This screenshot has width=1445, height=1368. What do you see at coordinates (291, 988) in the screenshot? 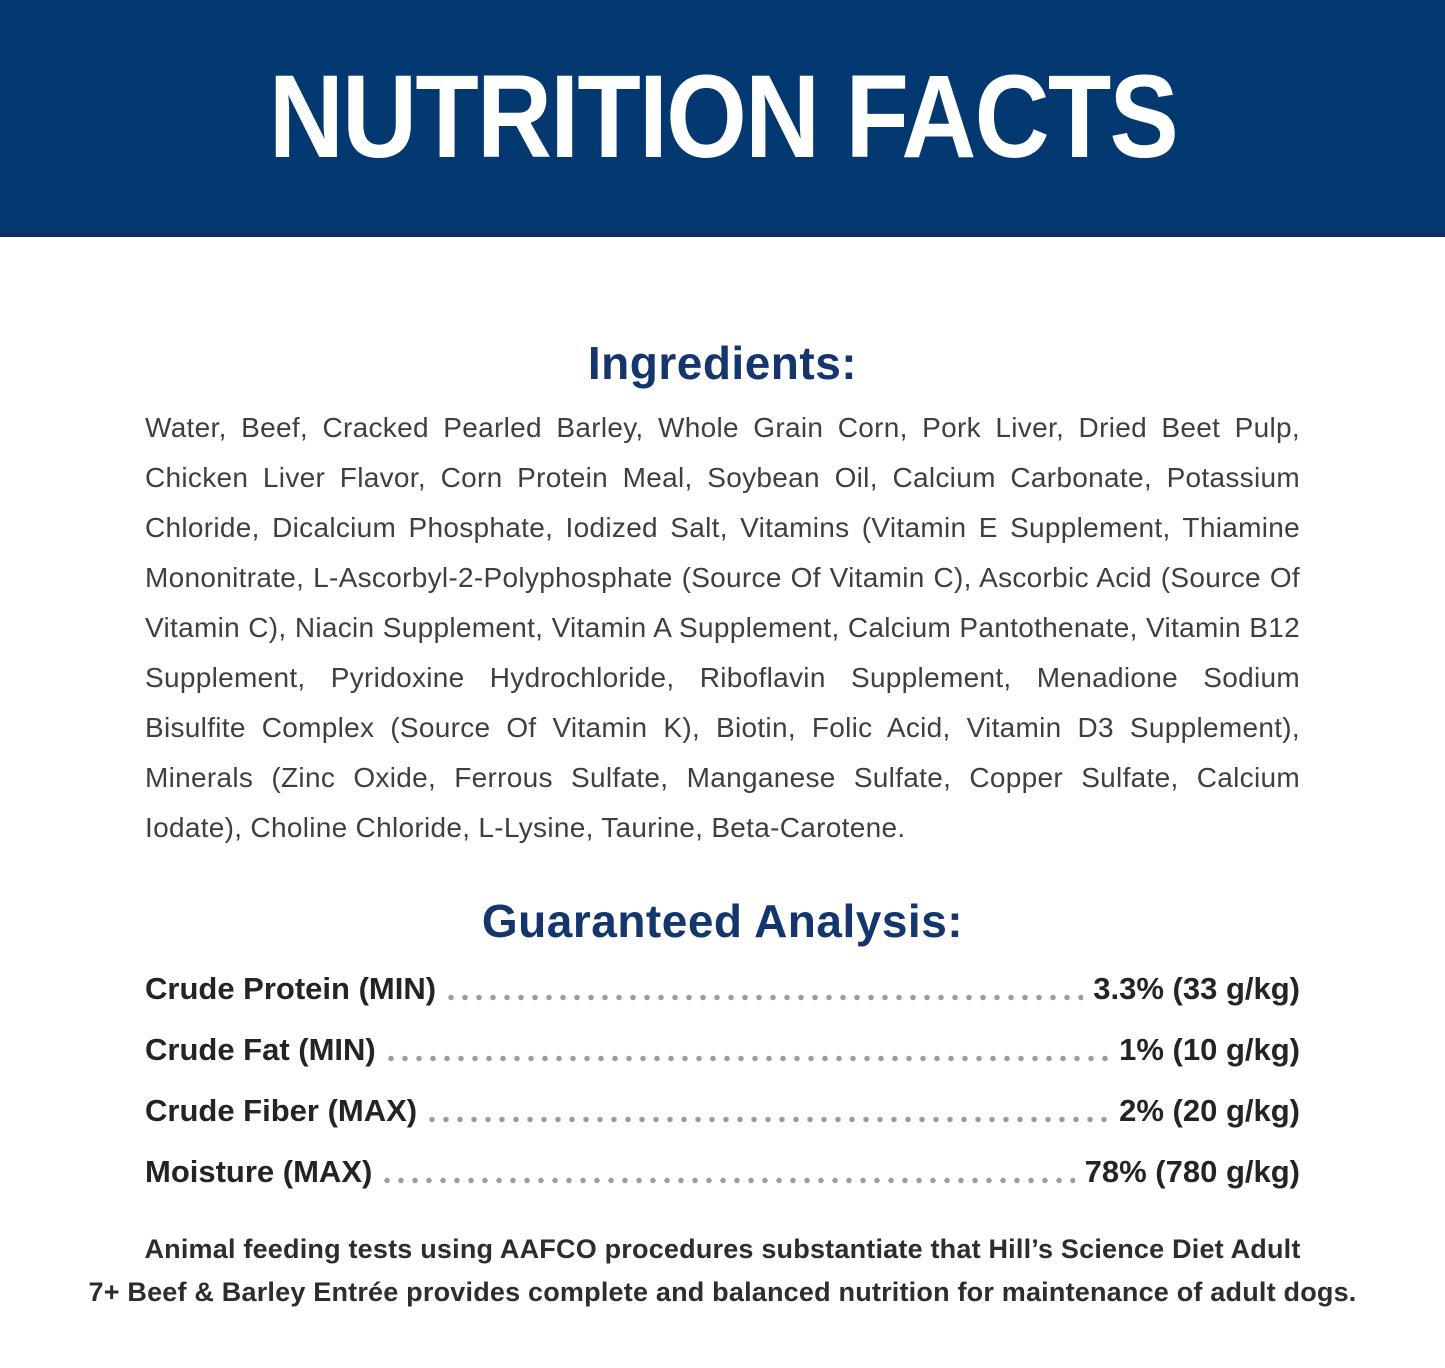
I see `analysis-row-label: Crude Protein (MIN)` at bounding box center [291, 988].